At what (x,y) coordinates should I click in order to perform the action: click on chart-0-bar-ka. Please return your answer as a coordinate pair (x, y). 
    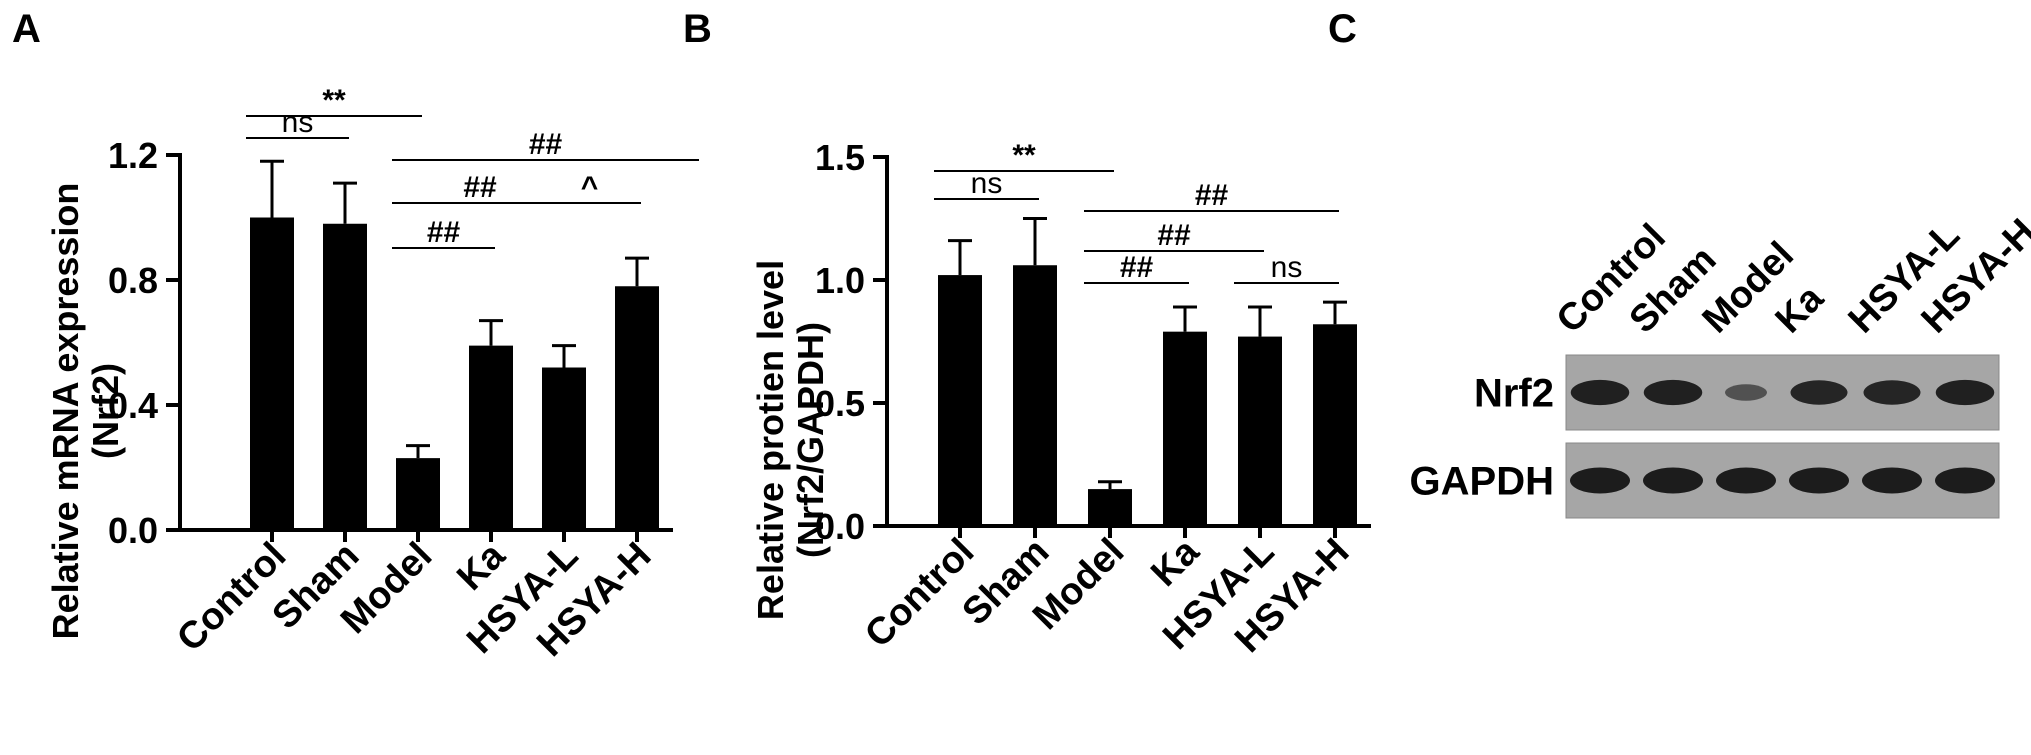
    Looking at the image, I should click on (491, 437).